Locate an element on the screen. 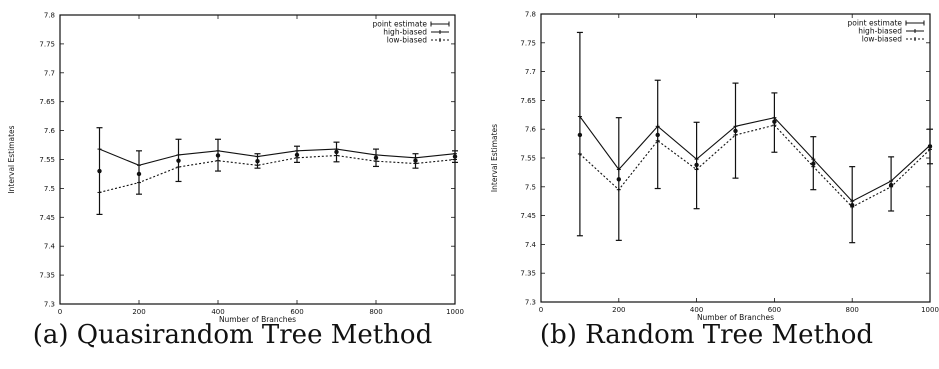 The image size is (939, 369). caption-random: (b) Random Tree Method is located at coordinates (706, 335).